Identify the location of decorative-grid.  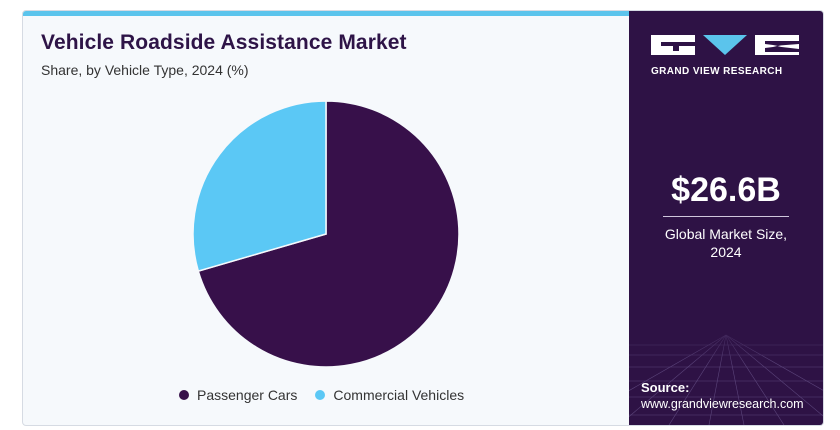
(726, 370).